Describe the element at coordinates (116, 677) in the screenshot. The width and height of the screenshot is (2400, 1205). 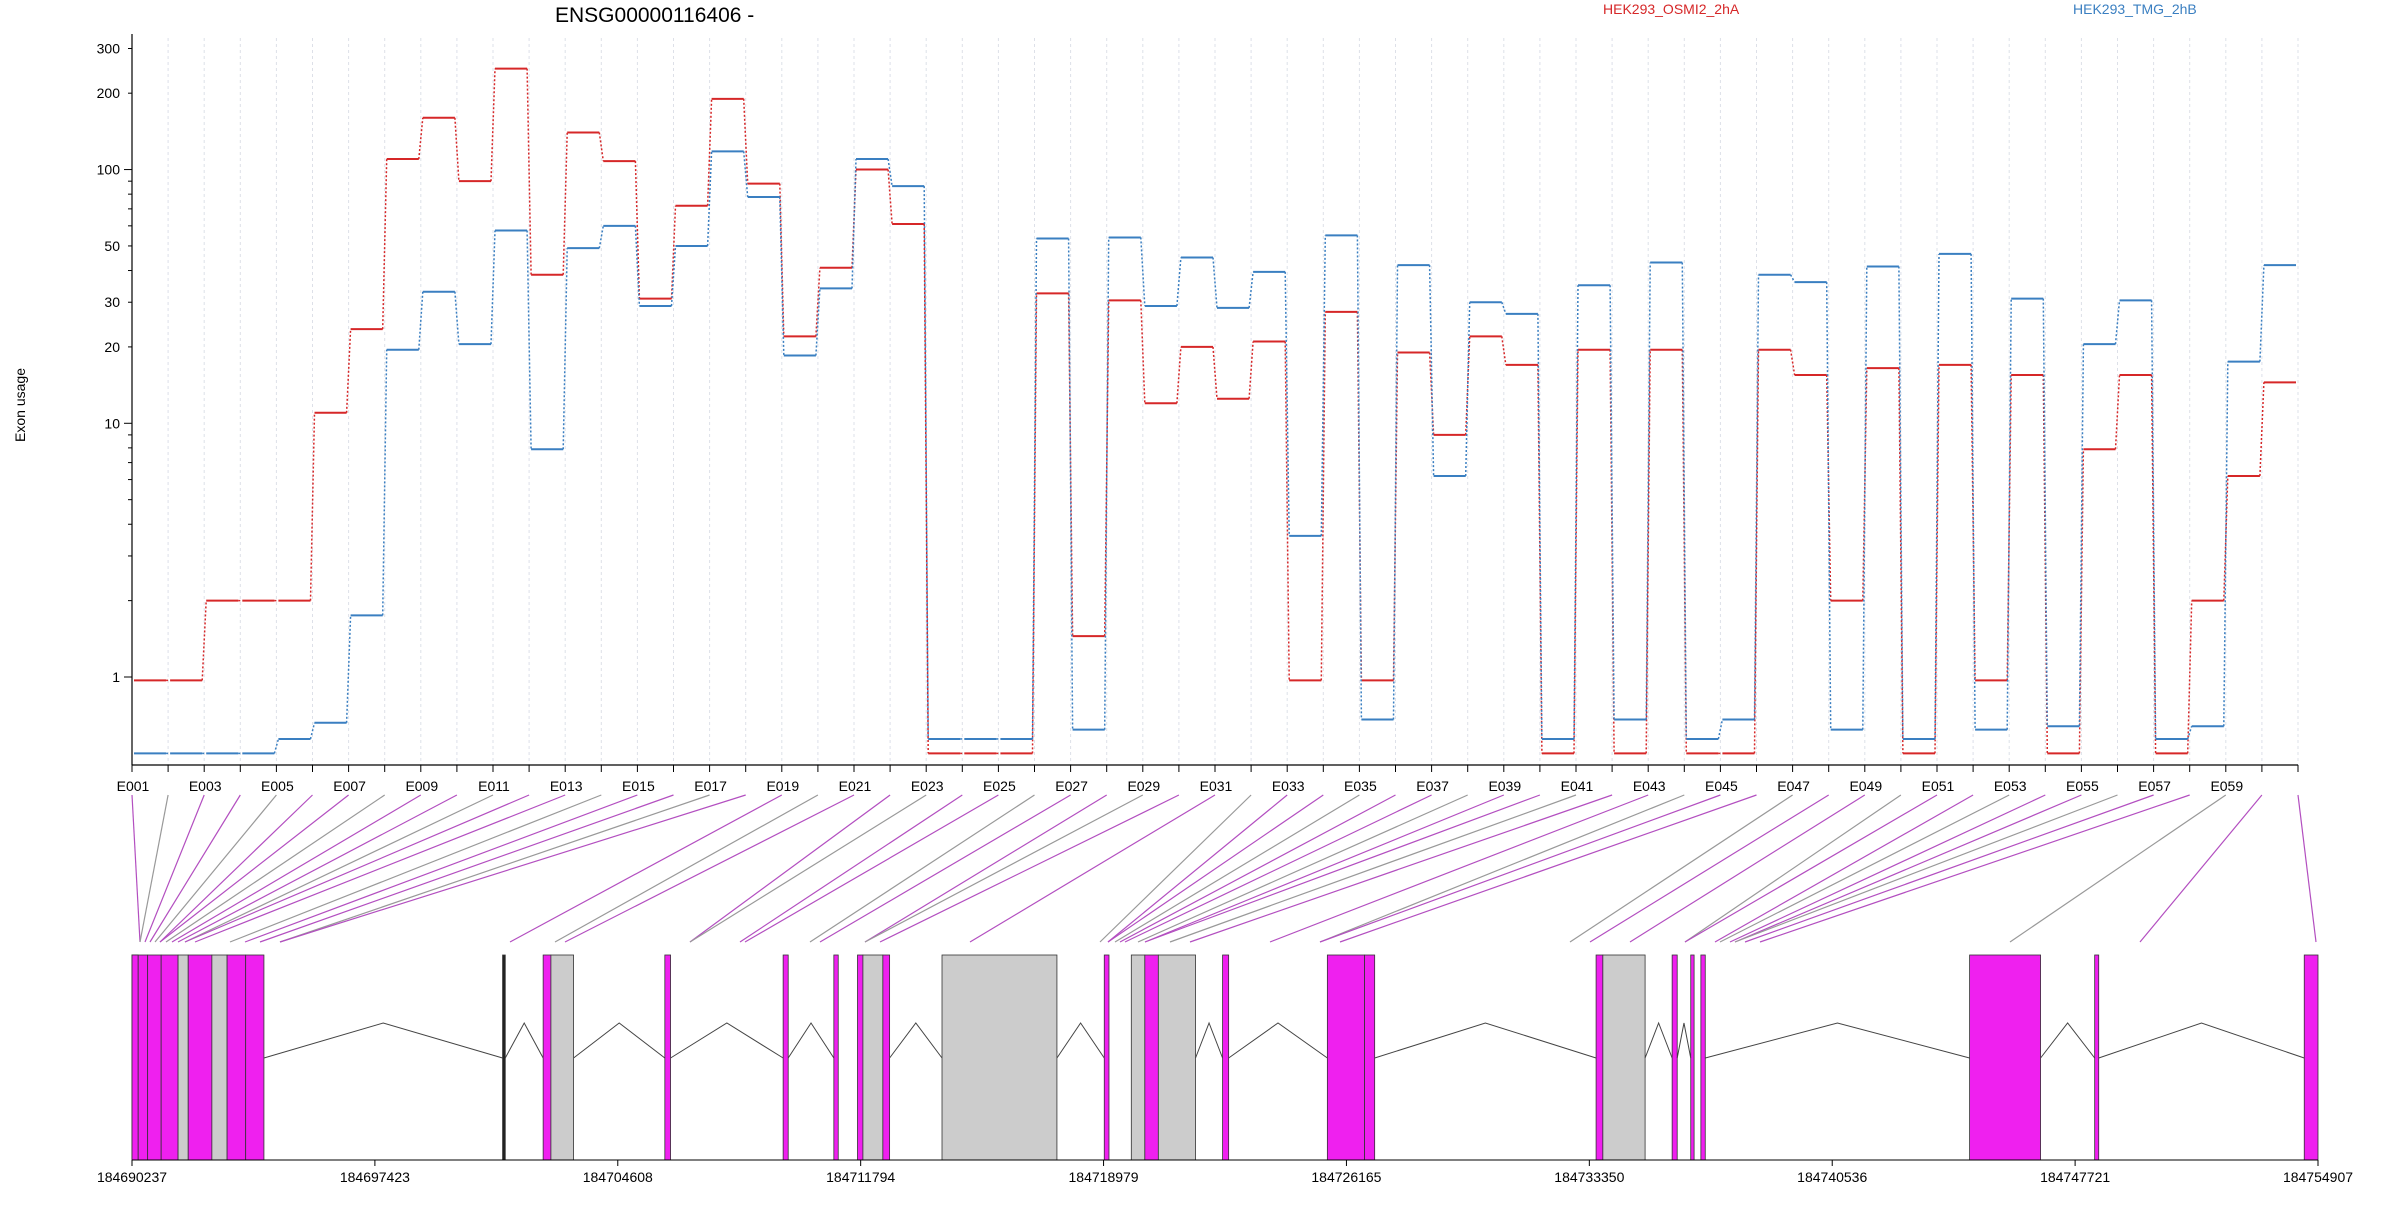
I see `y-tick-label: 1` at that location.